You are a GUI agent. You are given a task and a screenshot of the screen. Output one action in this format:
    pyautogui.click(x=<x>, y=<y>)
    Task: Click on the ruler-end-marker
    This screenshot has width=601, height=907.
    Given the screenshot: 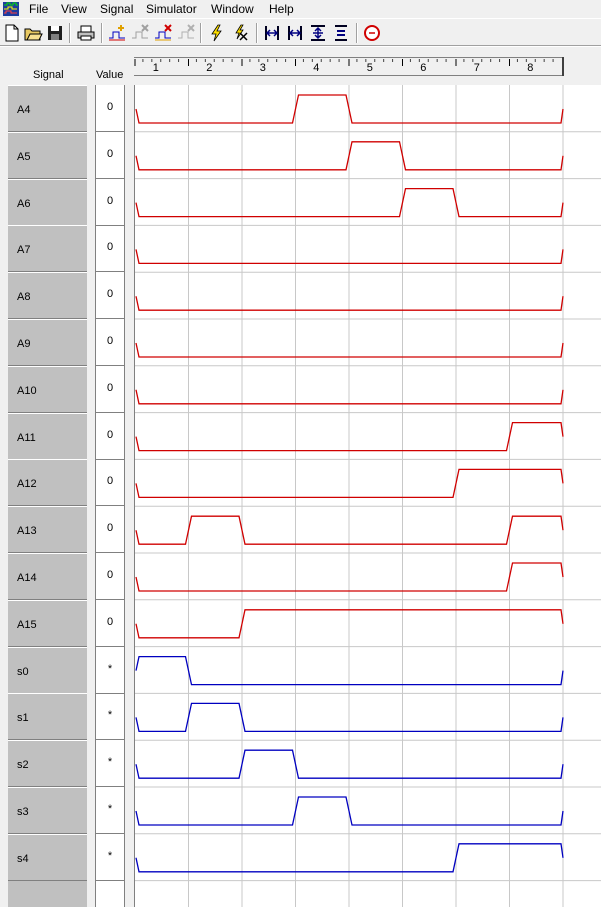 What is the action you would take?
    pyautogui.click(x=563, y=66)
    